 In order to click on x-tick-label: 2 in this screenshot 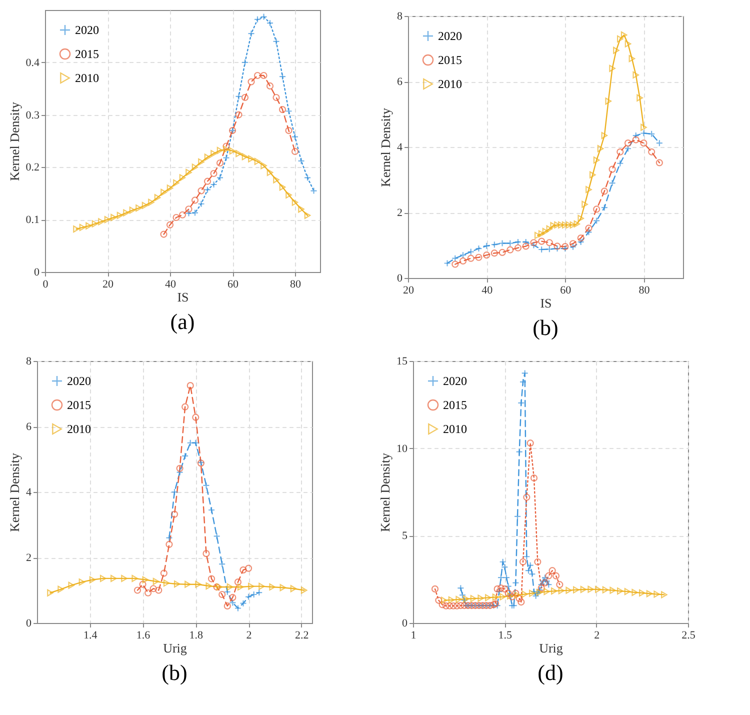, I will do `click(249, 636)`.